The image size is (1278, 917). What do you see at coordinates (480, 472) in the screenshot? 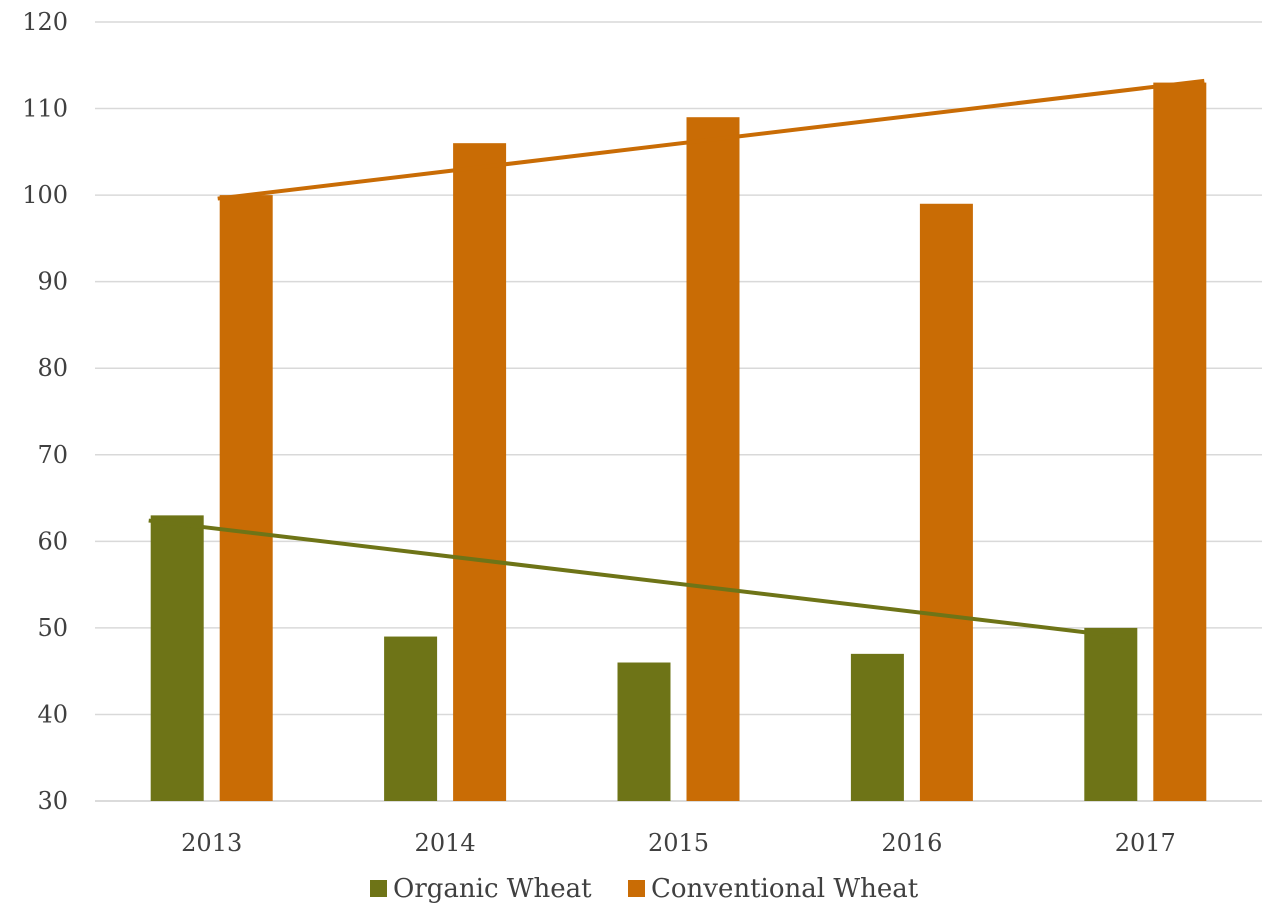
I see `bar-conventional-wheat-2014` at bounding box center [480, 472].